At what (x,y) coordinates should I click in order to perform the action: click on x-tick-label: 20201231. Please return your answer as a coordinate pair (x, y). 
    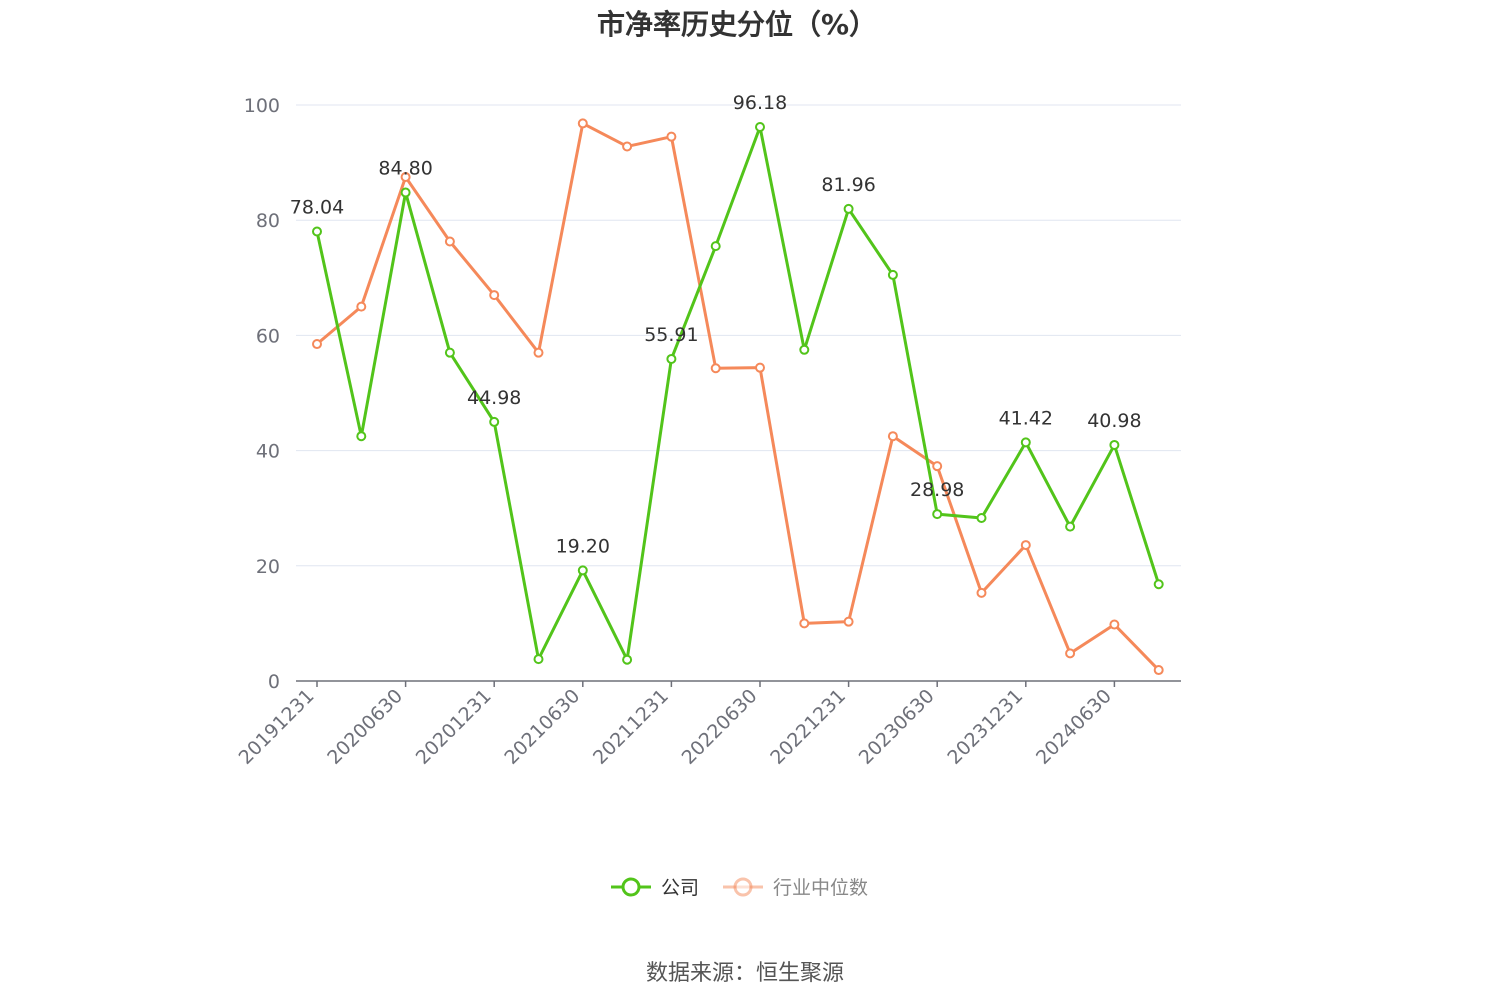
    Looking at the image, I should click on (454, 727).